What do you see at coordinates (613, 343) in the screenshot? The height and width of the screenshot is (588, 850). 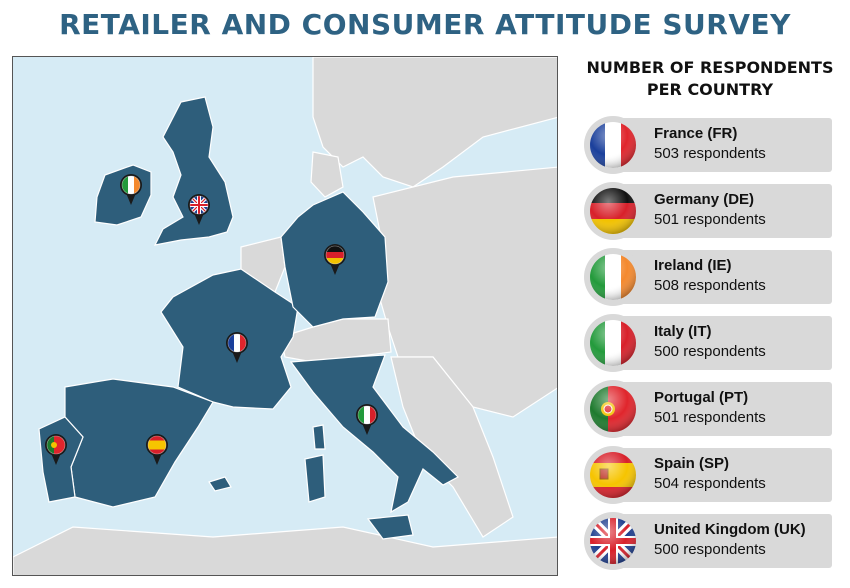 I see `italy-flag-icon` at bounding box center [613, 343].